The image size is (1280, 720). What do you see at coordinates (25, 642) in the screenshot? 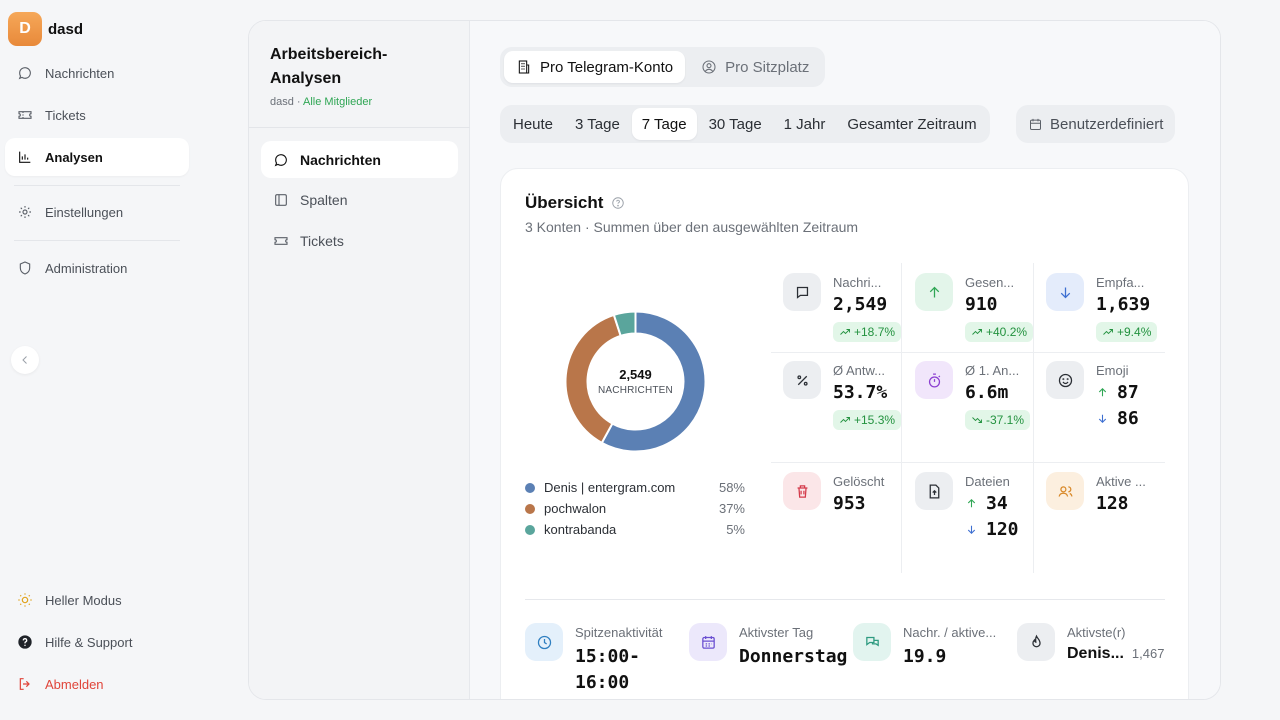
I see `help-icon` at bounding box center [25, 642].